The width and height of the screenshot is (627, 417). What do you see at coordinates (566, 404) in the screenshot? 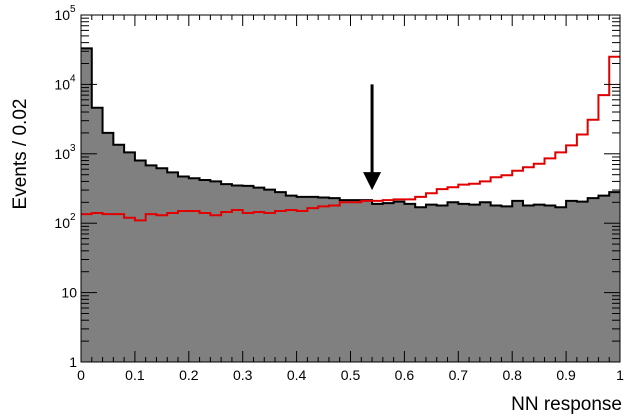
I see `x-axis-title: NN response` at bounding box center [566, 404].